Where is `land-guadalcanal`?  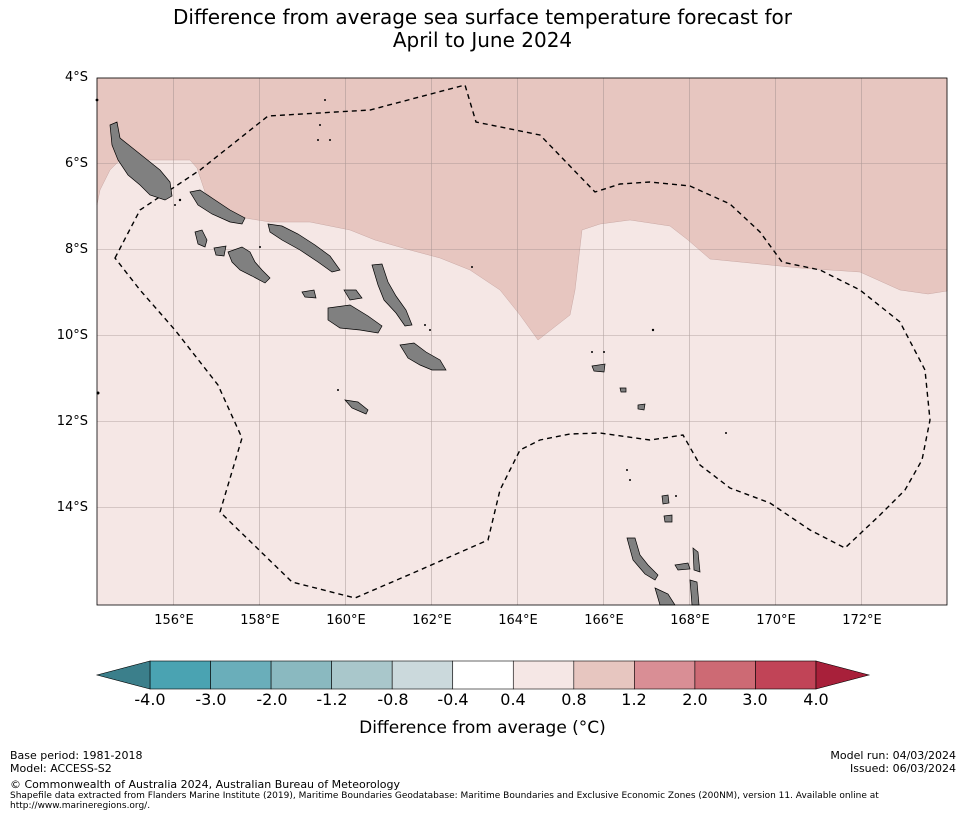
land-guadalcanal is located at coordinates (355, 319).